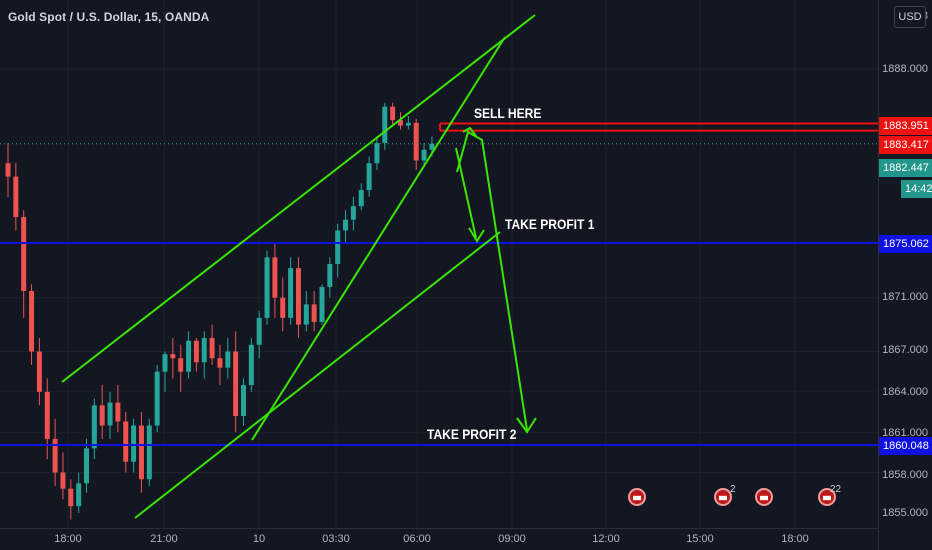  Describe the element at coordinates (905, 69) in the screenshot. I see `price-tick: 1888.000` at that location.